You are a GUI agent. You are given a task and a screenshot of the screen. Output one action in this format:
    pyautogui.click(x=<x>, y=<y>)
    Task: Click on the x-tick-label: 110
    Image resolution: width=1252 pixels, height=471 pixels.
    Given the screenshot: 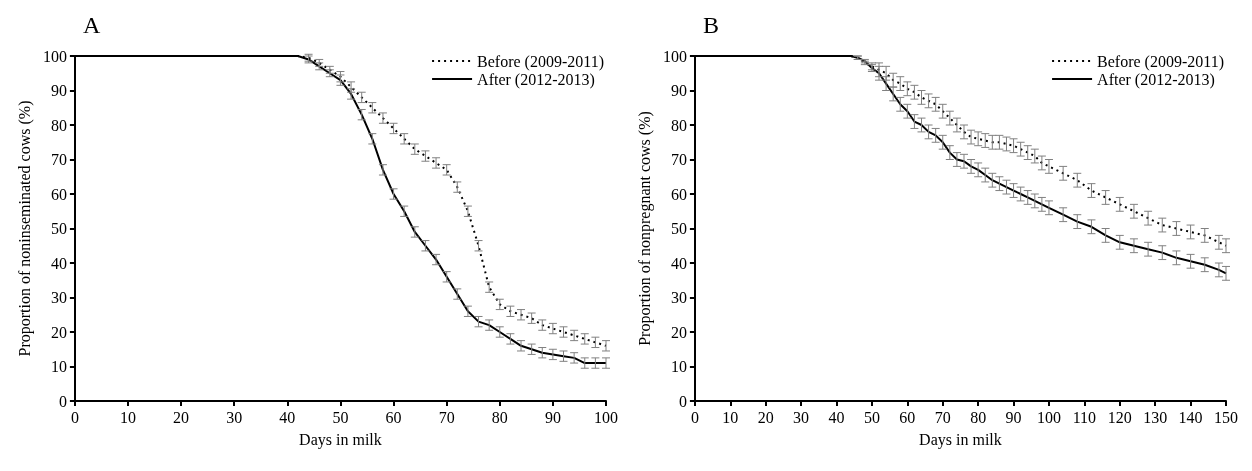 What is the action you would take?
    pyautogui.click(x=1084, y=417)
    